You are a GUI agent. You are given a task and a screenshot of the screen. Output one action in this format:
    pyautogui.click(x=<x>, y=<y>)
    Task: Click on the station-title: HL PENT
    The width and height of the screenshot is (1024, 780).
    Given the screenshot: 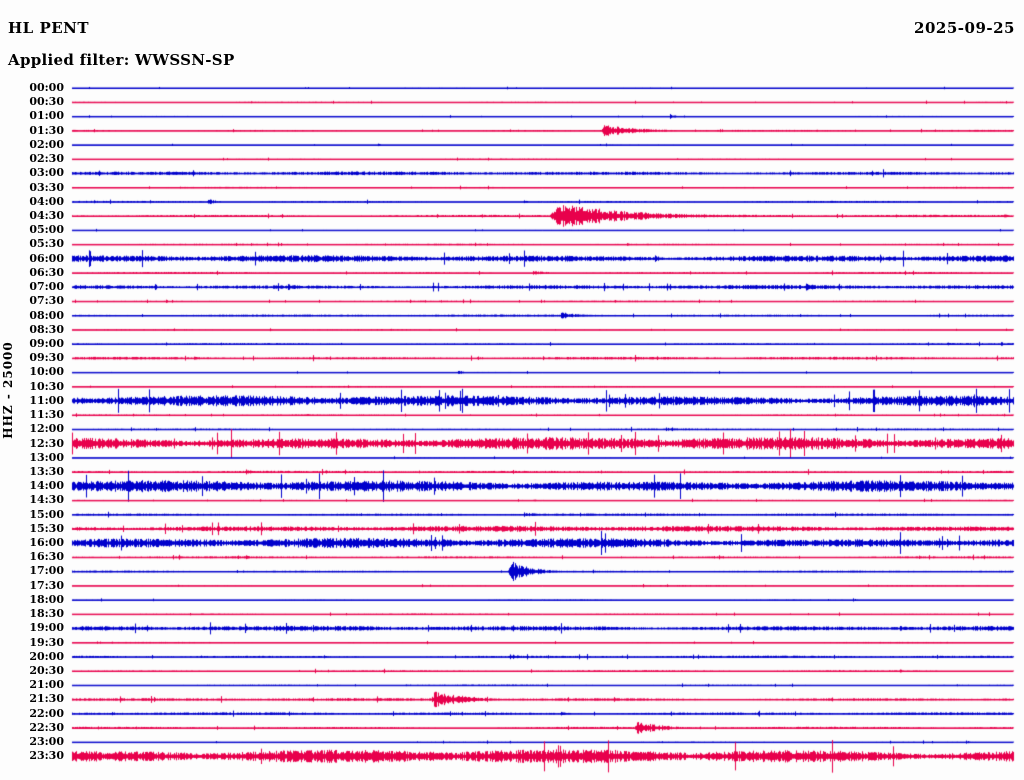 What is the action you would take?
    pyautogui.click(x=49, y=28)
    